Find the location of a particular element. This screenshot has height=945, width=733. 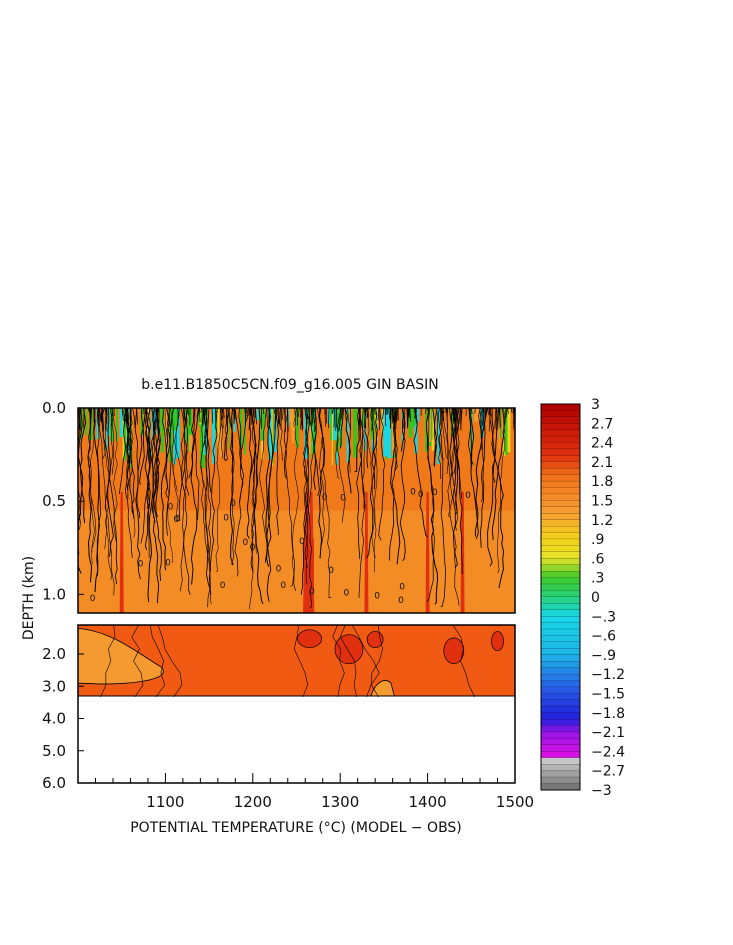

y-axis-lower: 2.0 3.0 4.0 5.0 6.0 is located at coordinates (63, 718).